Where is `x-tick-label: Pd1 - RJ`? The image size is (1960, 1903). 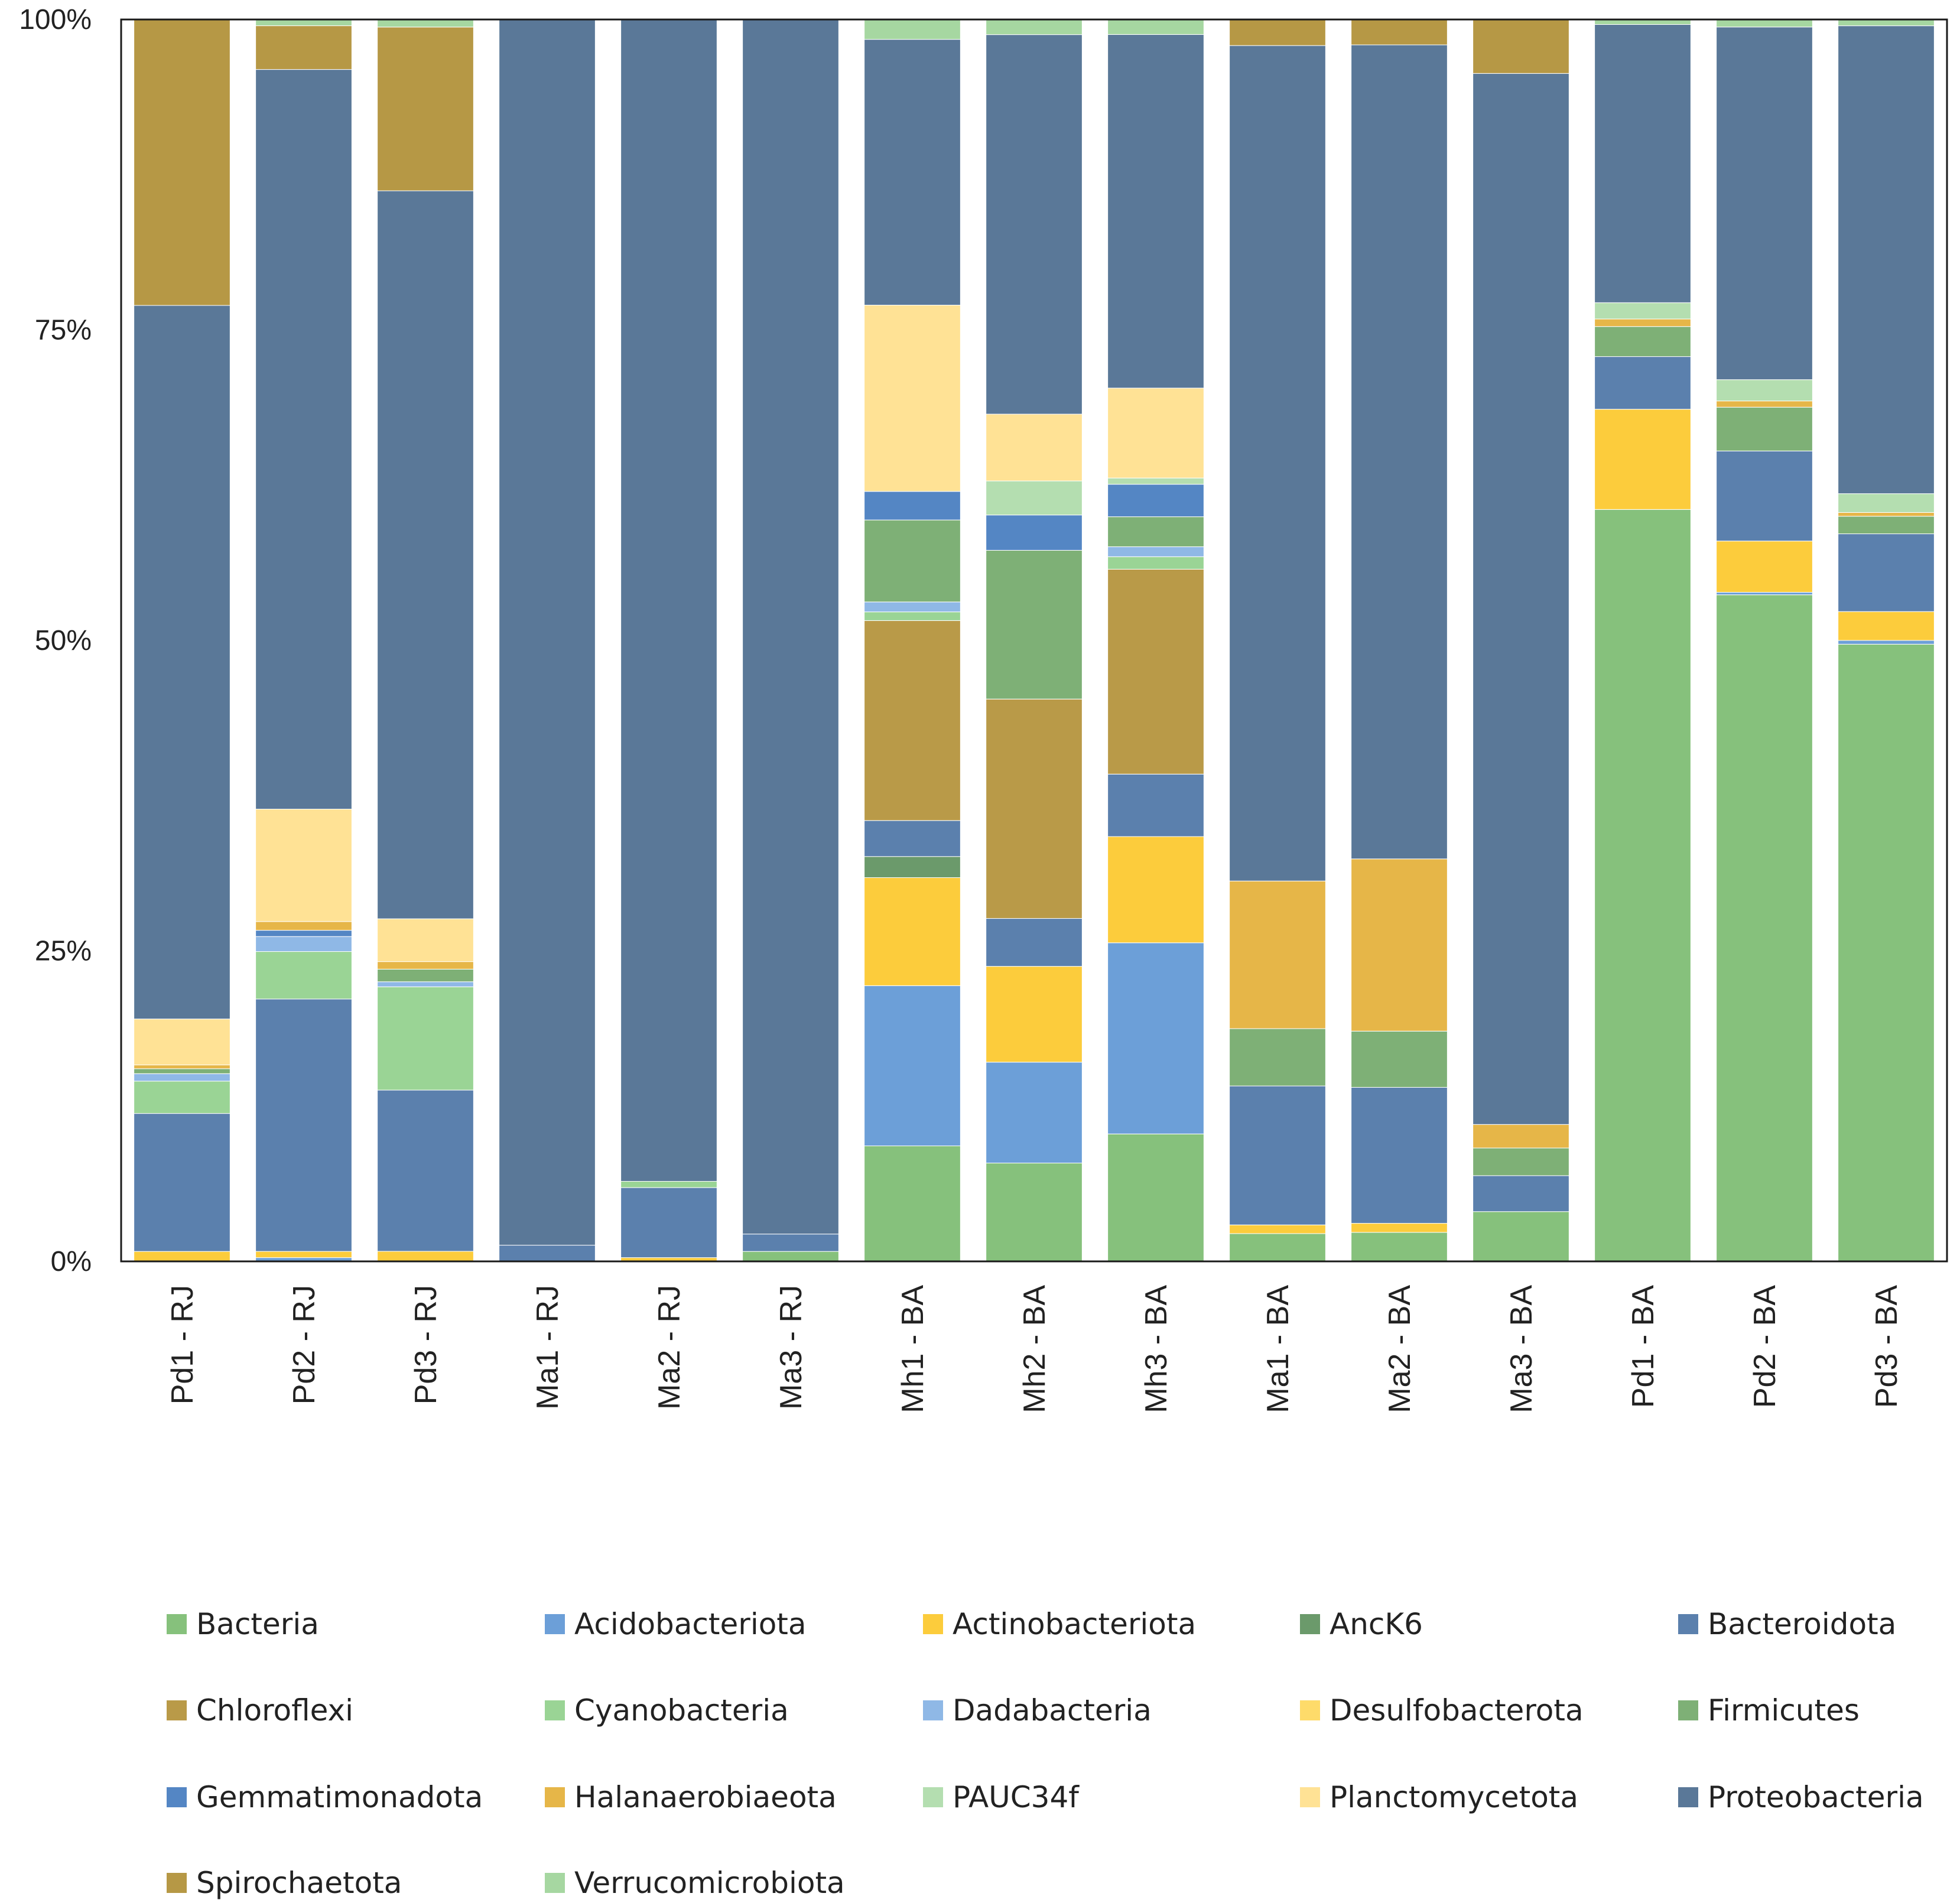 x-tick-label: Pd1 - RJ is located at coordinates (182, 1344).